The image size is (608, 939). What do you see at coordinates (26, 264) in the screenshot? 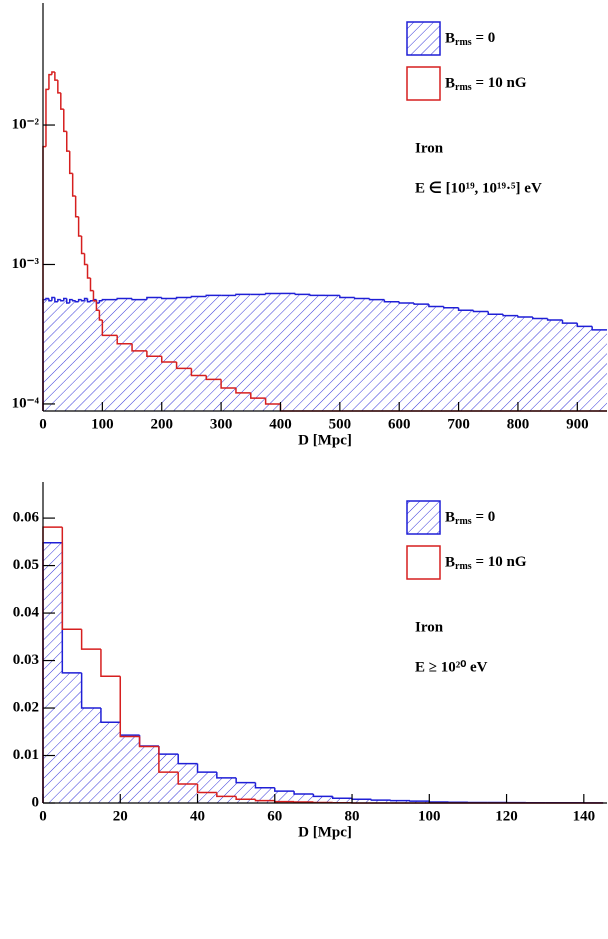
I see `y-tick-label: 10⁻³` at bounding box center [26, 264].